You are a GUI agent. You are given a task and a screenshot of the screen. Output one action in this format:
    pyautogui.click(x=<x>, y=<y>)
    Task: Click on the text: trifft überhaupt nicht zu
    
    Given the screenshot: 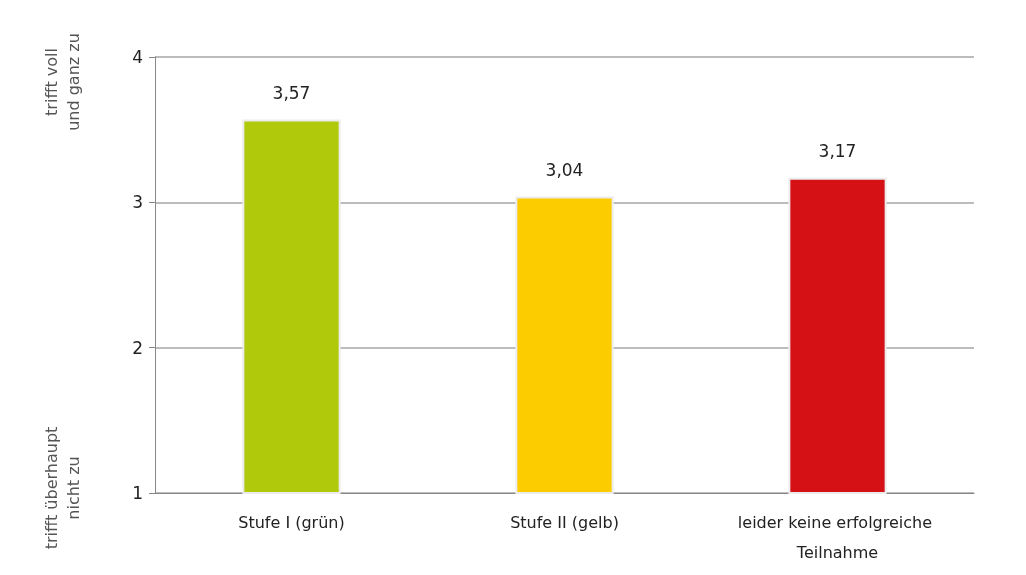 What is the action you would take?
    pyautogui.click(x=62, y=488)
    